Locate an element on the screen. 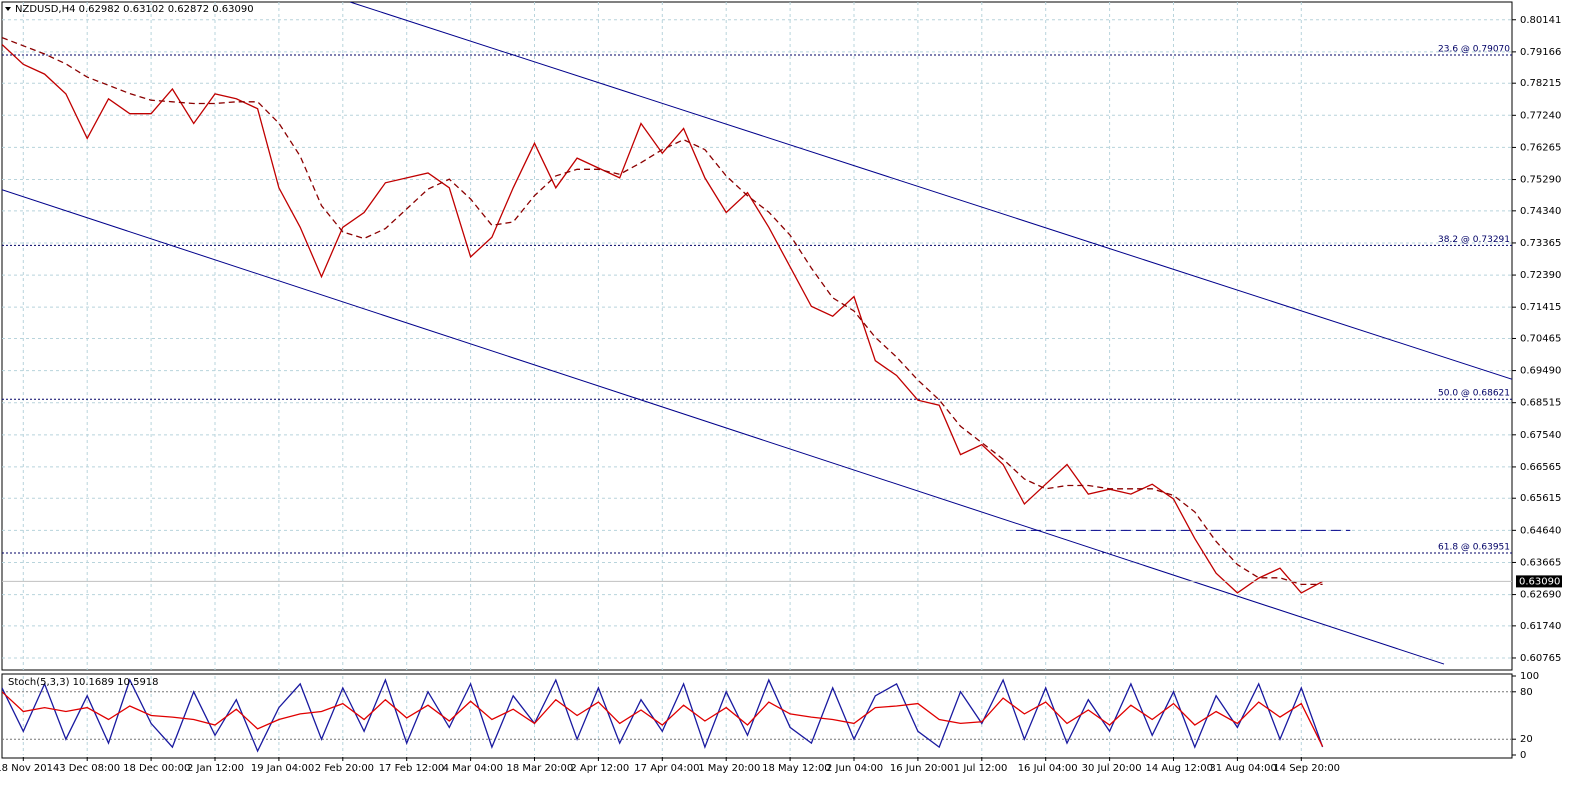 The width and height of the screenshot is (1596, 790). y-tick-label: 0.64640 is located at coordinates (1540, 530).